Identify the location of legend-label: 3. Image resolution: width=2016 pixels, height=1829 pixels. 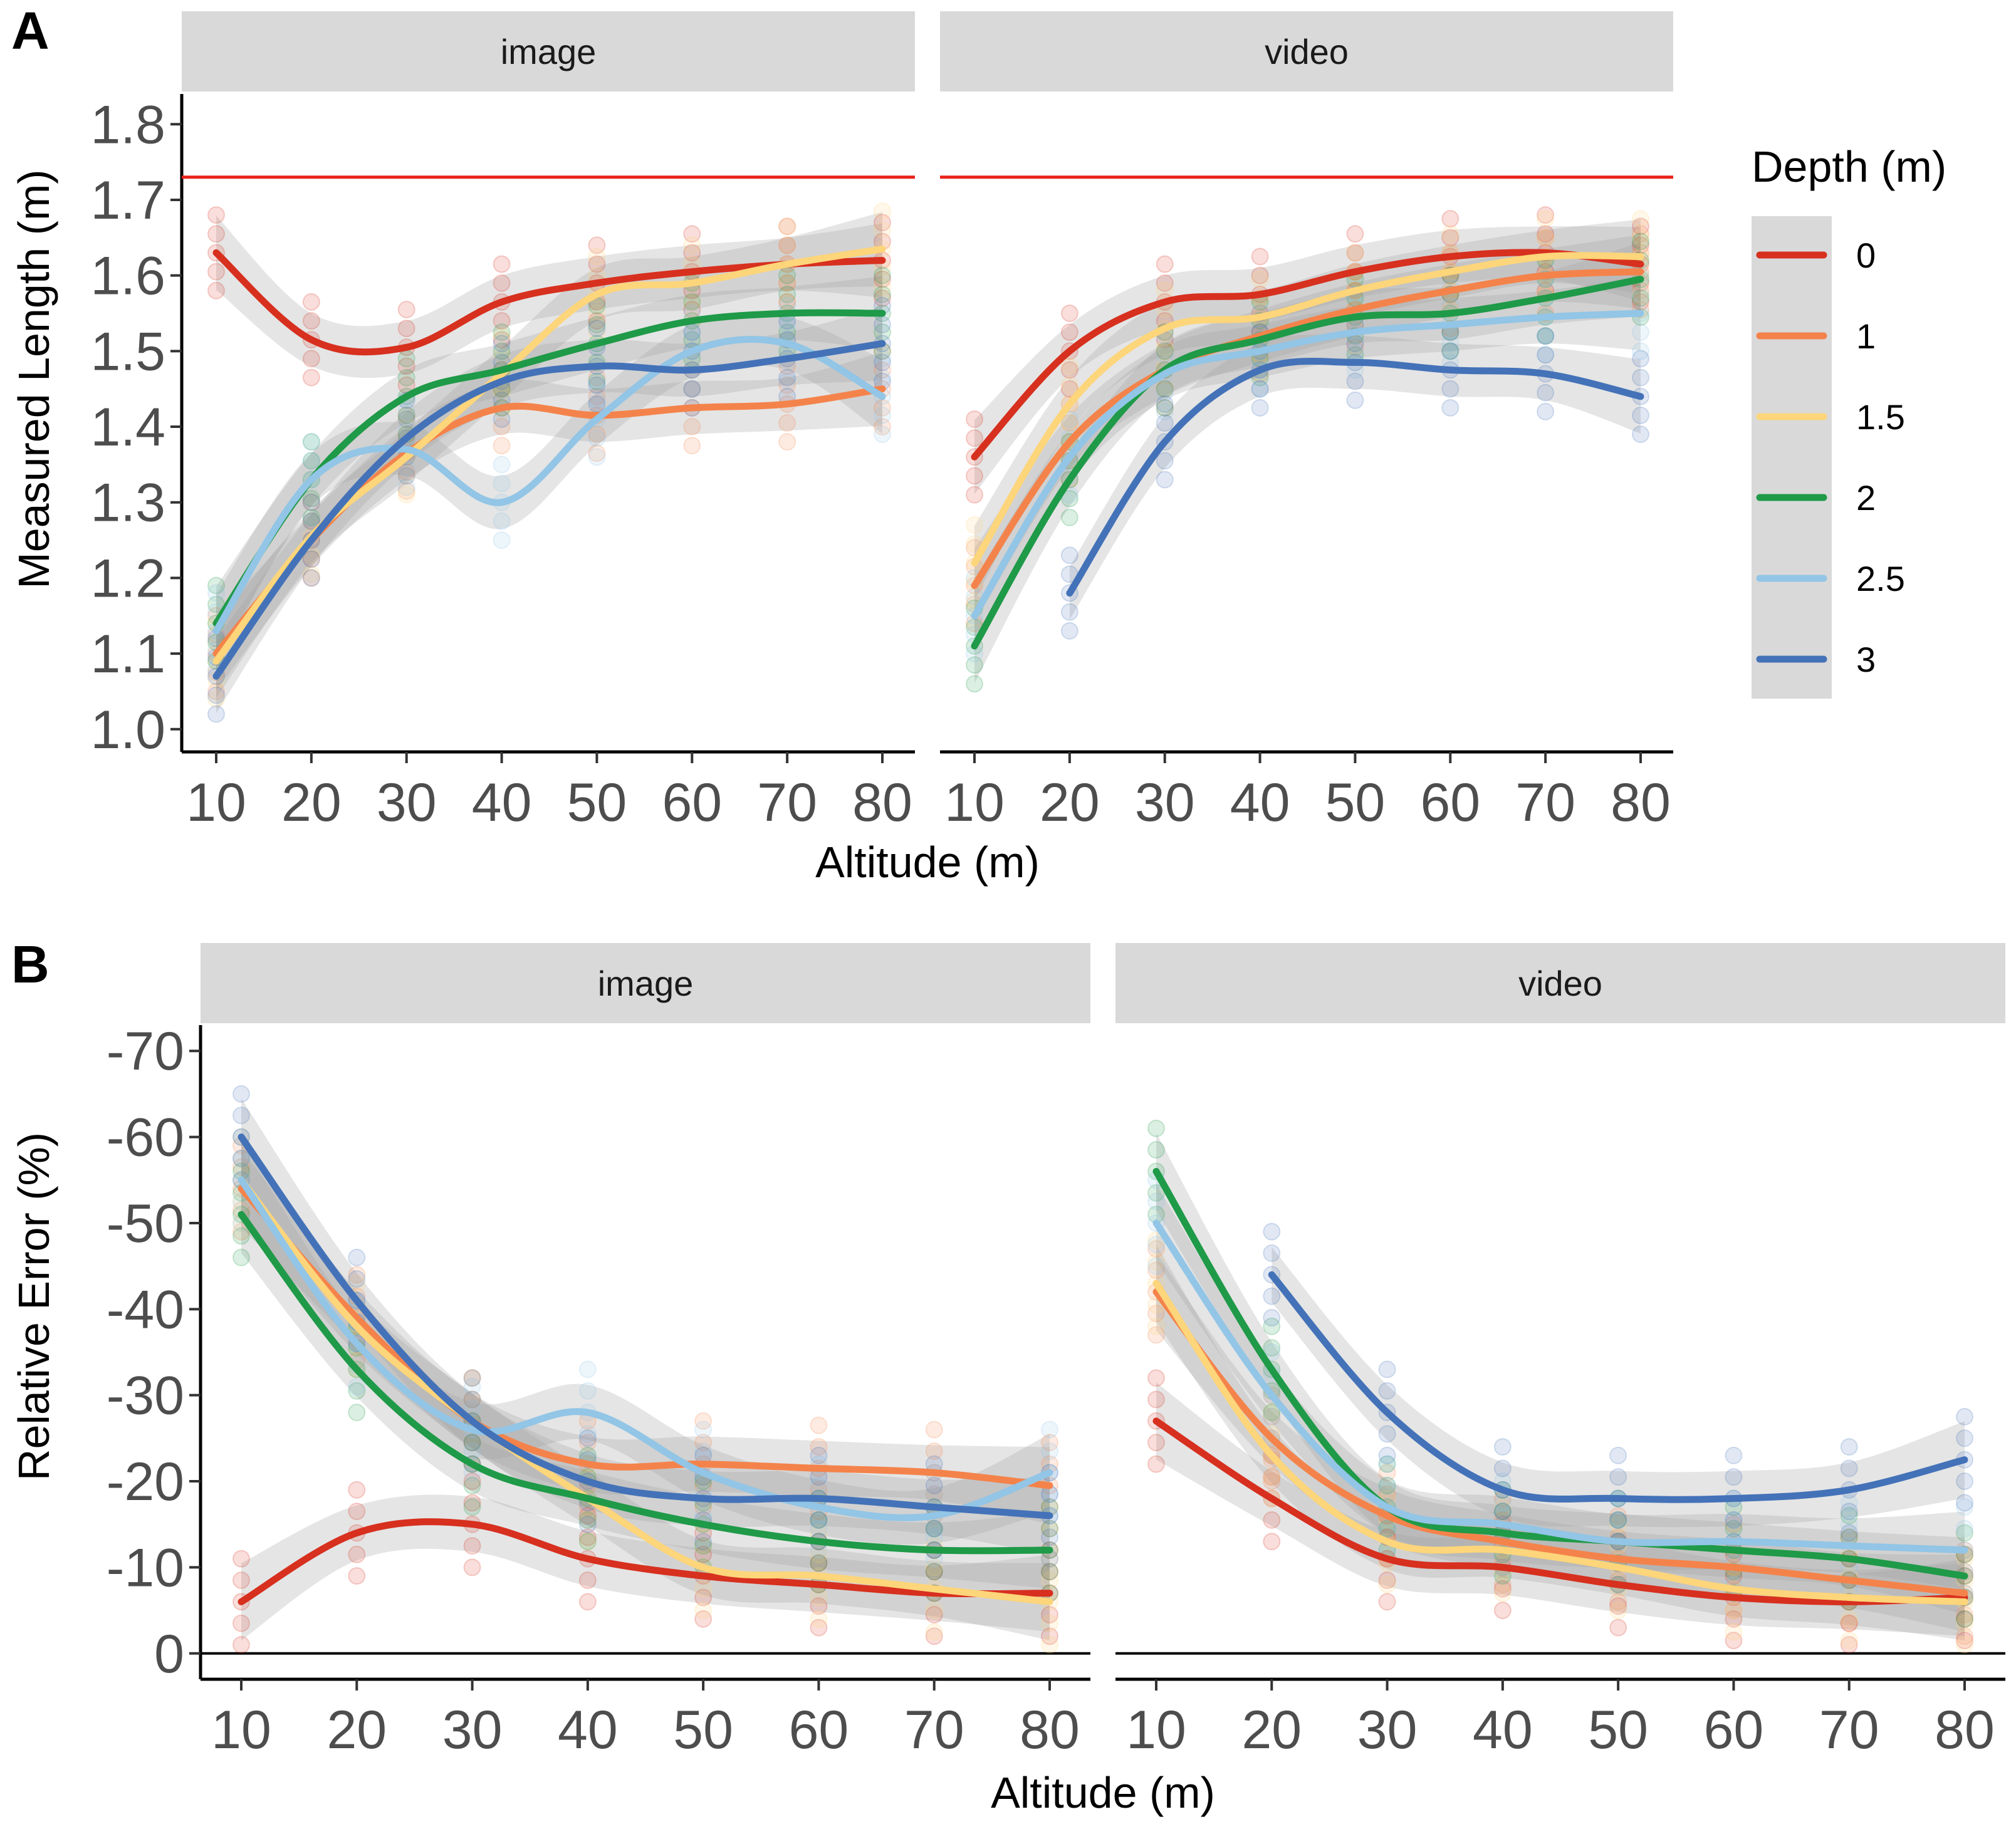
(1866, 659).